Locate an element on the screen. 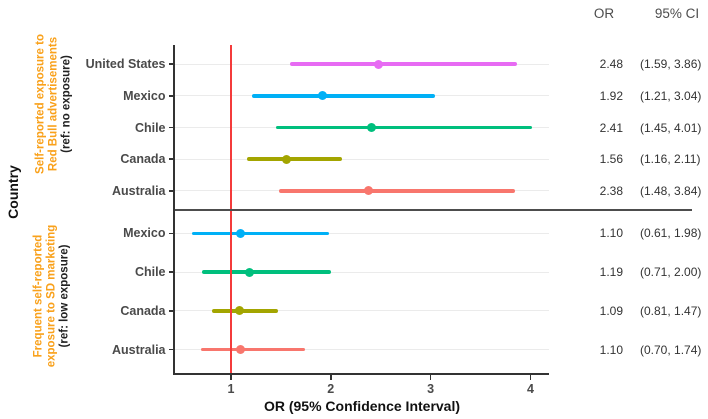 Image resolution: width=708 pixels, height=419 pixels. x-axis-line is located at coordinates (361, 374).